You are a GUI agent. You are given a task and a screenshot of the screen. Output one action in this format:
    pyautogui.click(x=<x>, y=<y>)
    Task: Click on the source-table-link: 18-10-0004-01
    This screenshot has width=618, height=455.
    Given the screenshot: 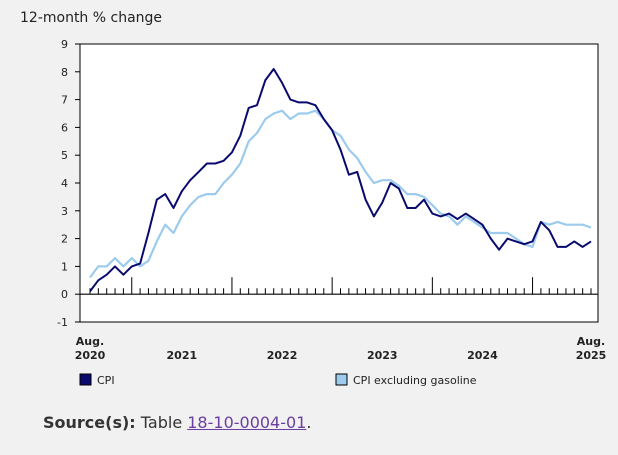 What is the action you would take?
    pyautogui.click(x=247, y=422)
    